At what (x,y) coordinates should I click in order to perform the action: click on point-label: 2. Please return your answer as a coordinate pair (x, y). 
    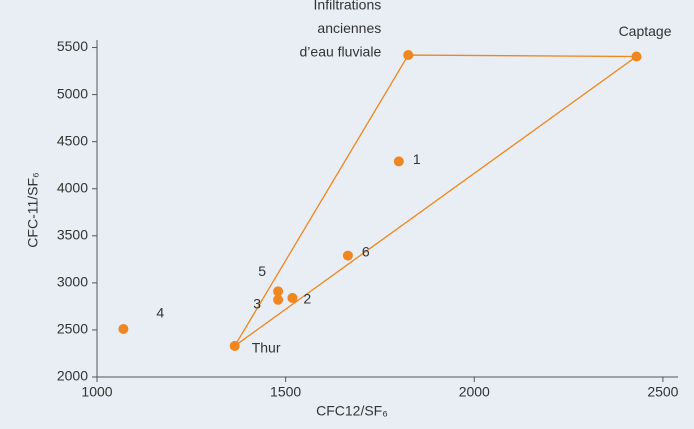
    Looking at the image, I should click on (307, 299).